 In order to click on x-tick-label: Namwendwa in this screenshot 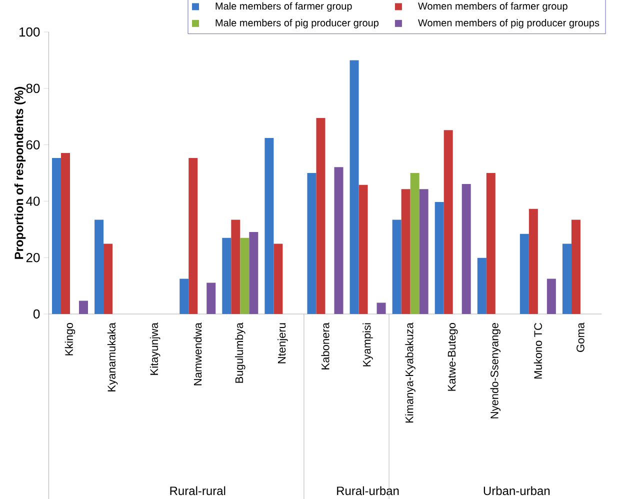, I will do `click(198, 354)`.